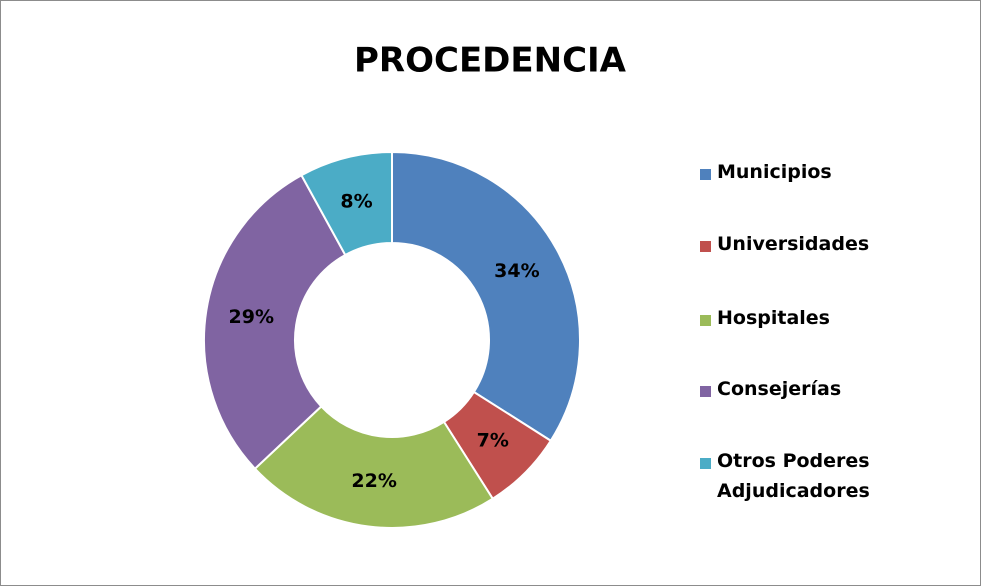 This screenshot has height=586, width=981. I want to click on legend-label: Municipios, so click(774, 172).